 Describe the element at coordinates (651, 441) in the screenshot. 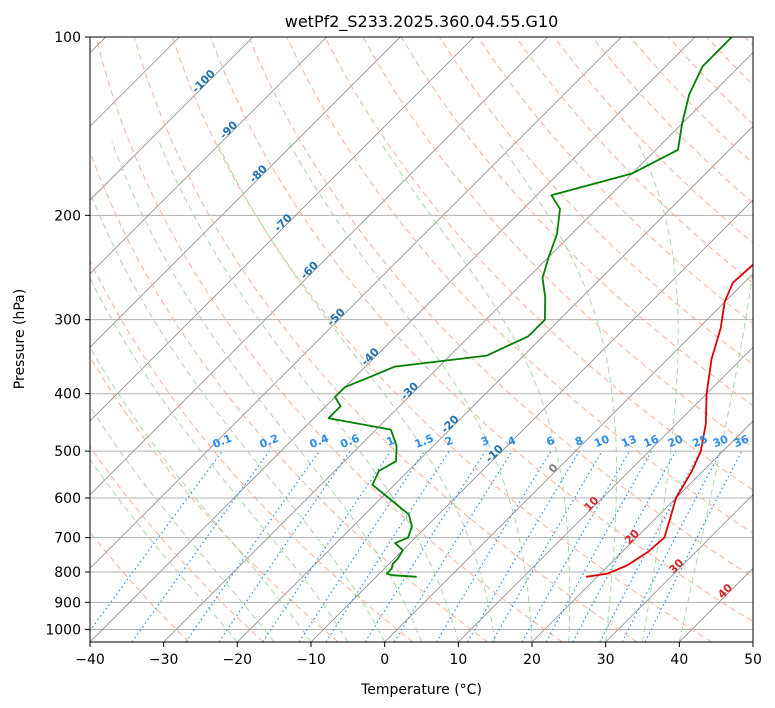

I see `mixing-ratio-label: 16` at that location.